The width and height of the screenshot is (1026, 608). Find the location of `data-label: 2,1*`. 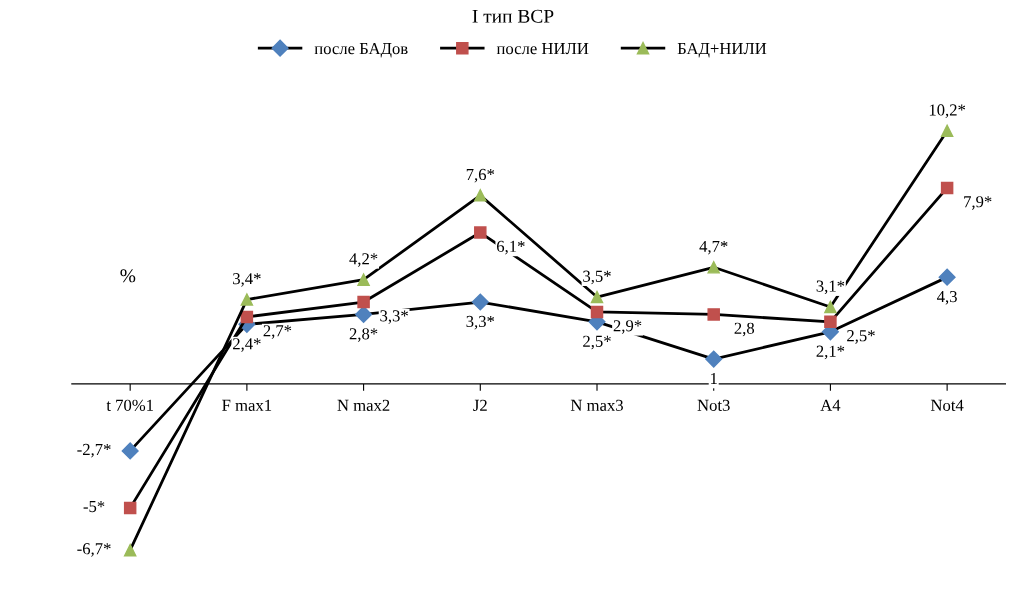

data-label: 2,1* is located at coordinates (830, 352).